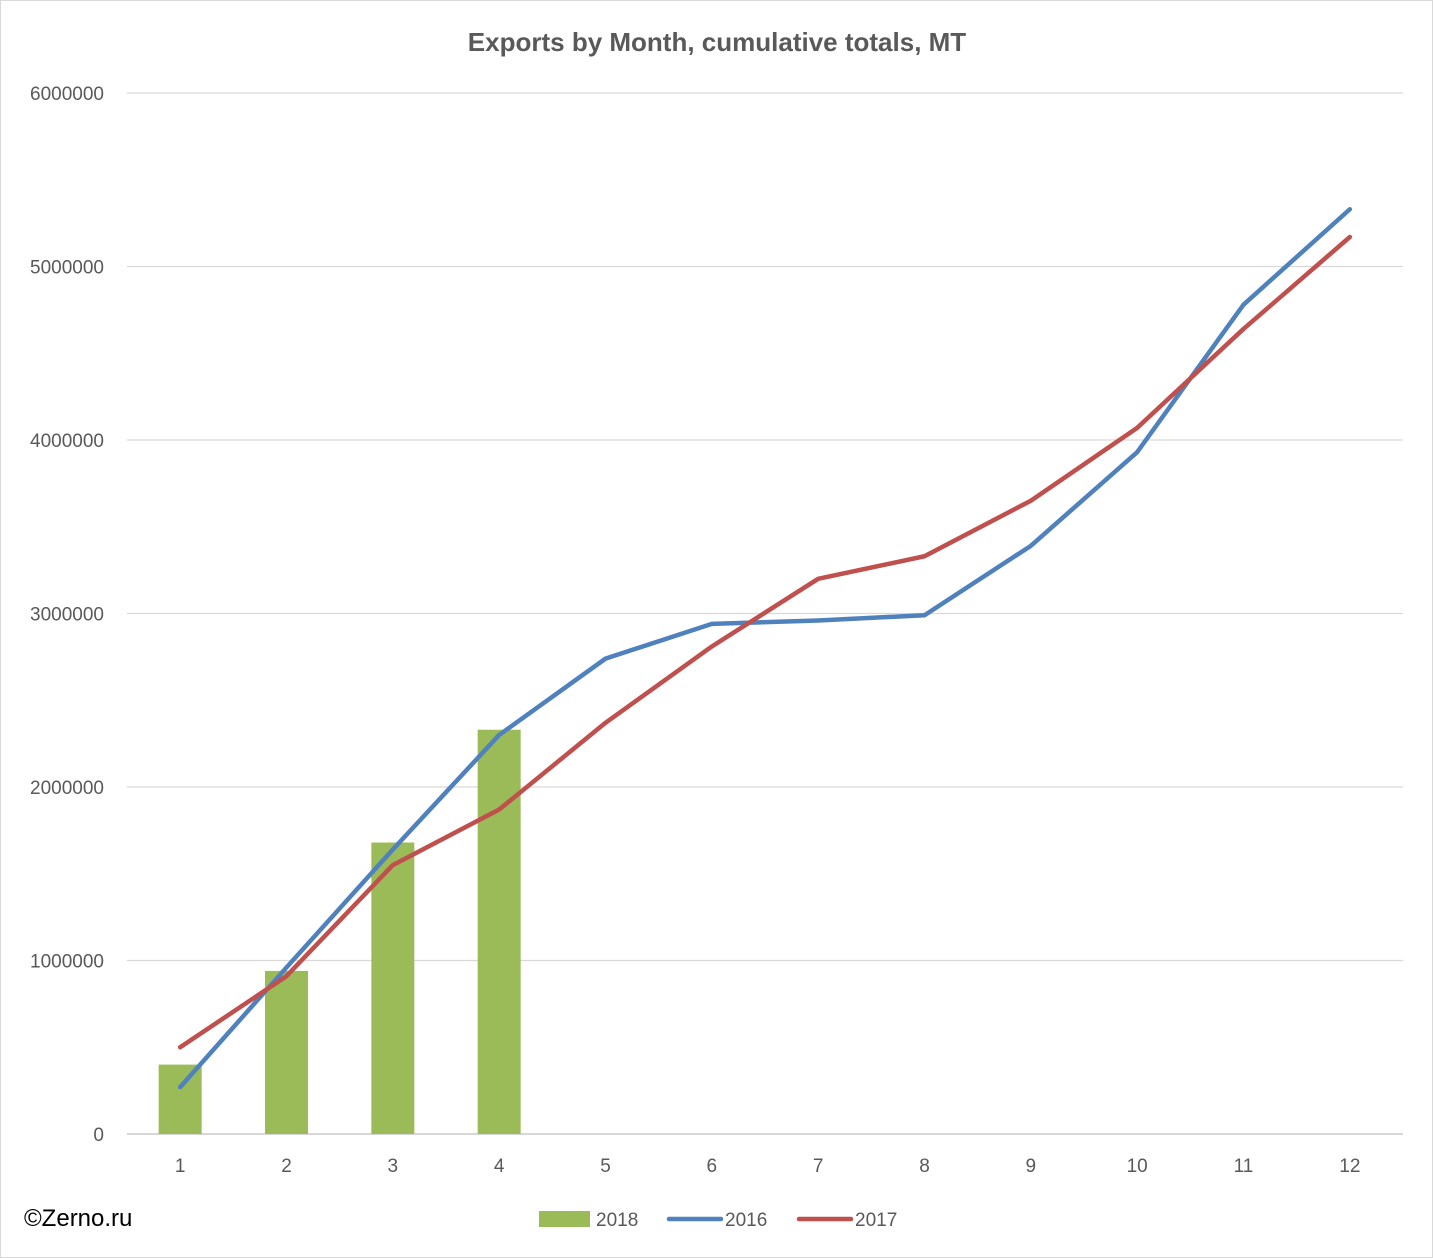 Image resolution: width=1433 pixels, height=1258 pixels. What do you see at coordinates (180, 1166) in the screenshot?
I see `x-tick-label: 1` at bounding box center [180, 1166].